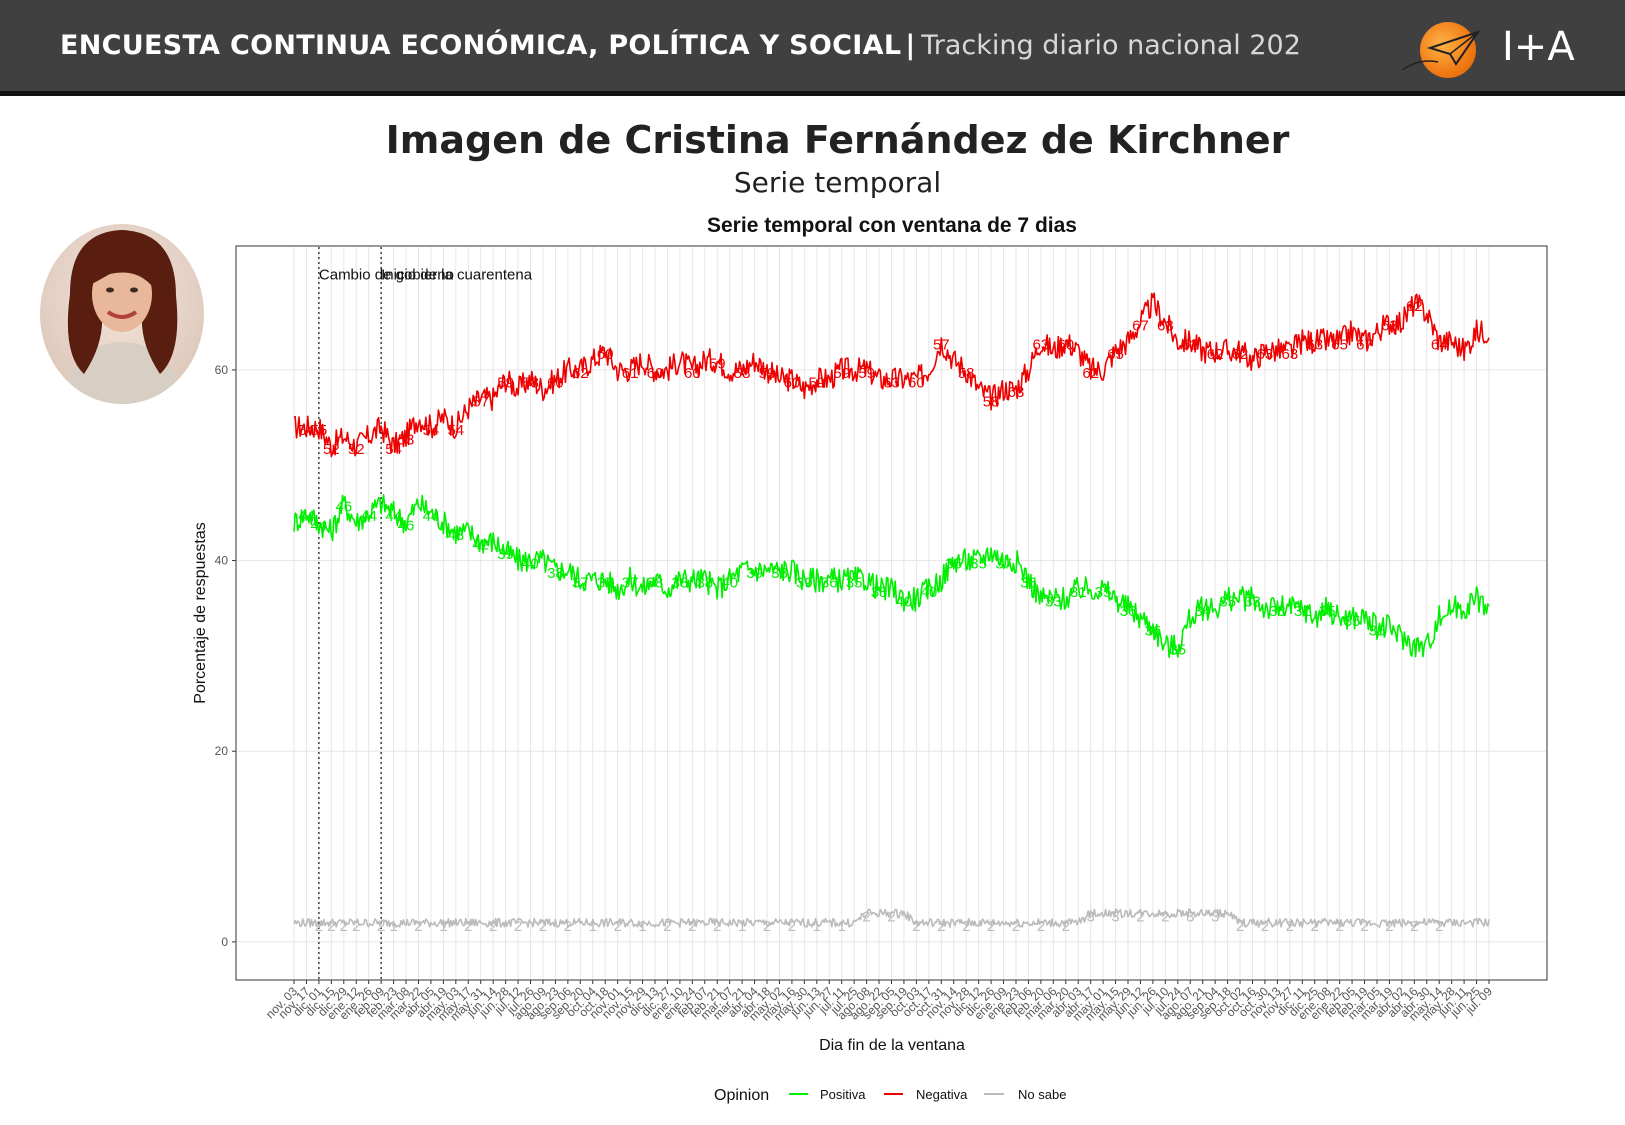 Image resolution: width=1625 pixels, height=1125 pixels. I want to click on data-label: 67, so click(1140, 325).